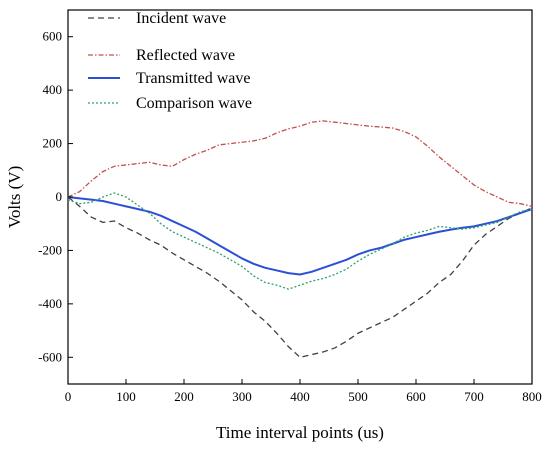 The image size is (550, 449). Describe the element at coordinates (300, 432) in the screenshot. I see `x-axis-title: Time interval points (us)` at that location.